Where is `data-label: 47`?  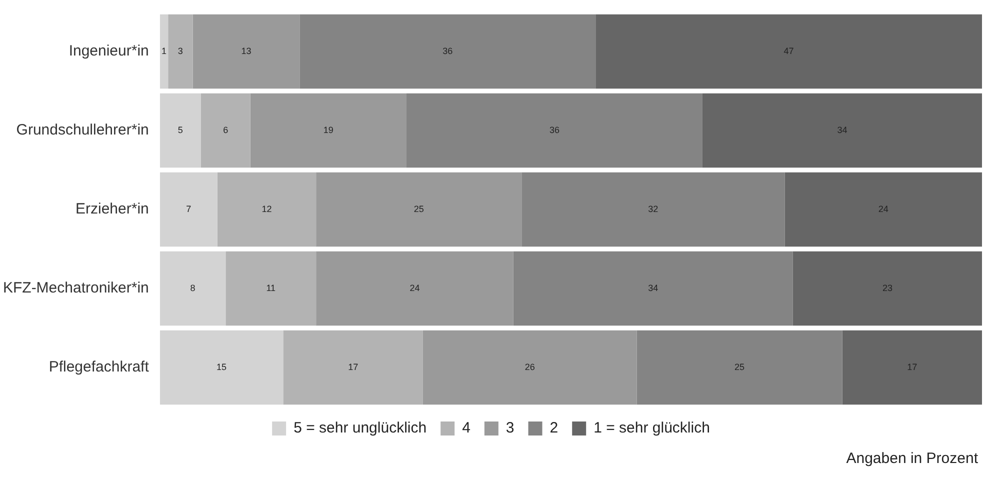
data-label: 47 is located at coordinates (789, 51).